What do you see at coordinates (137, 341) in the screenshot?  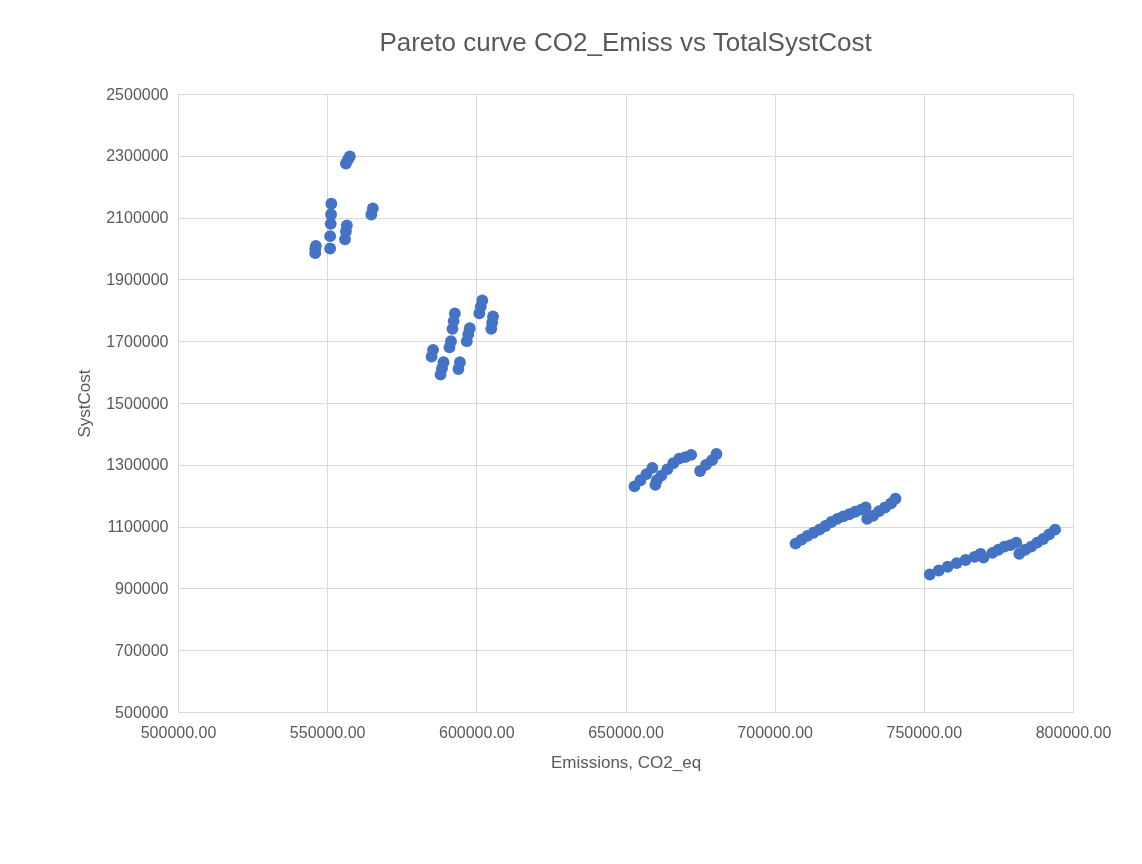 I see `y-tick-label: 1700000` at bounding box center [137, 341].